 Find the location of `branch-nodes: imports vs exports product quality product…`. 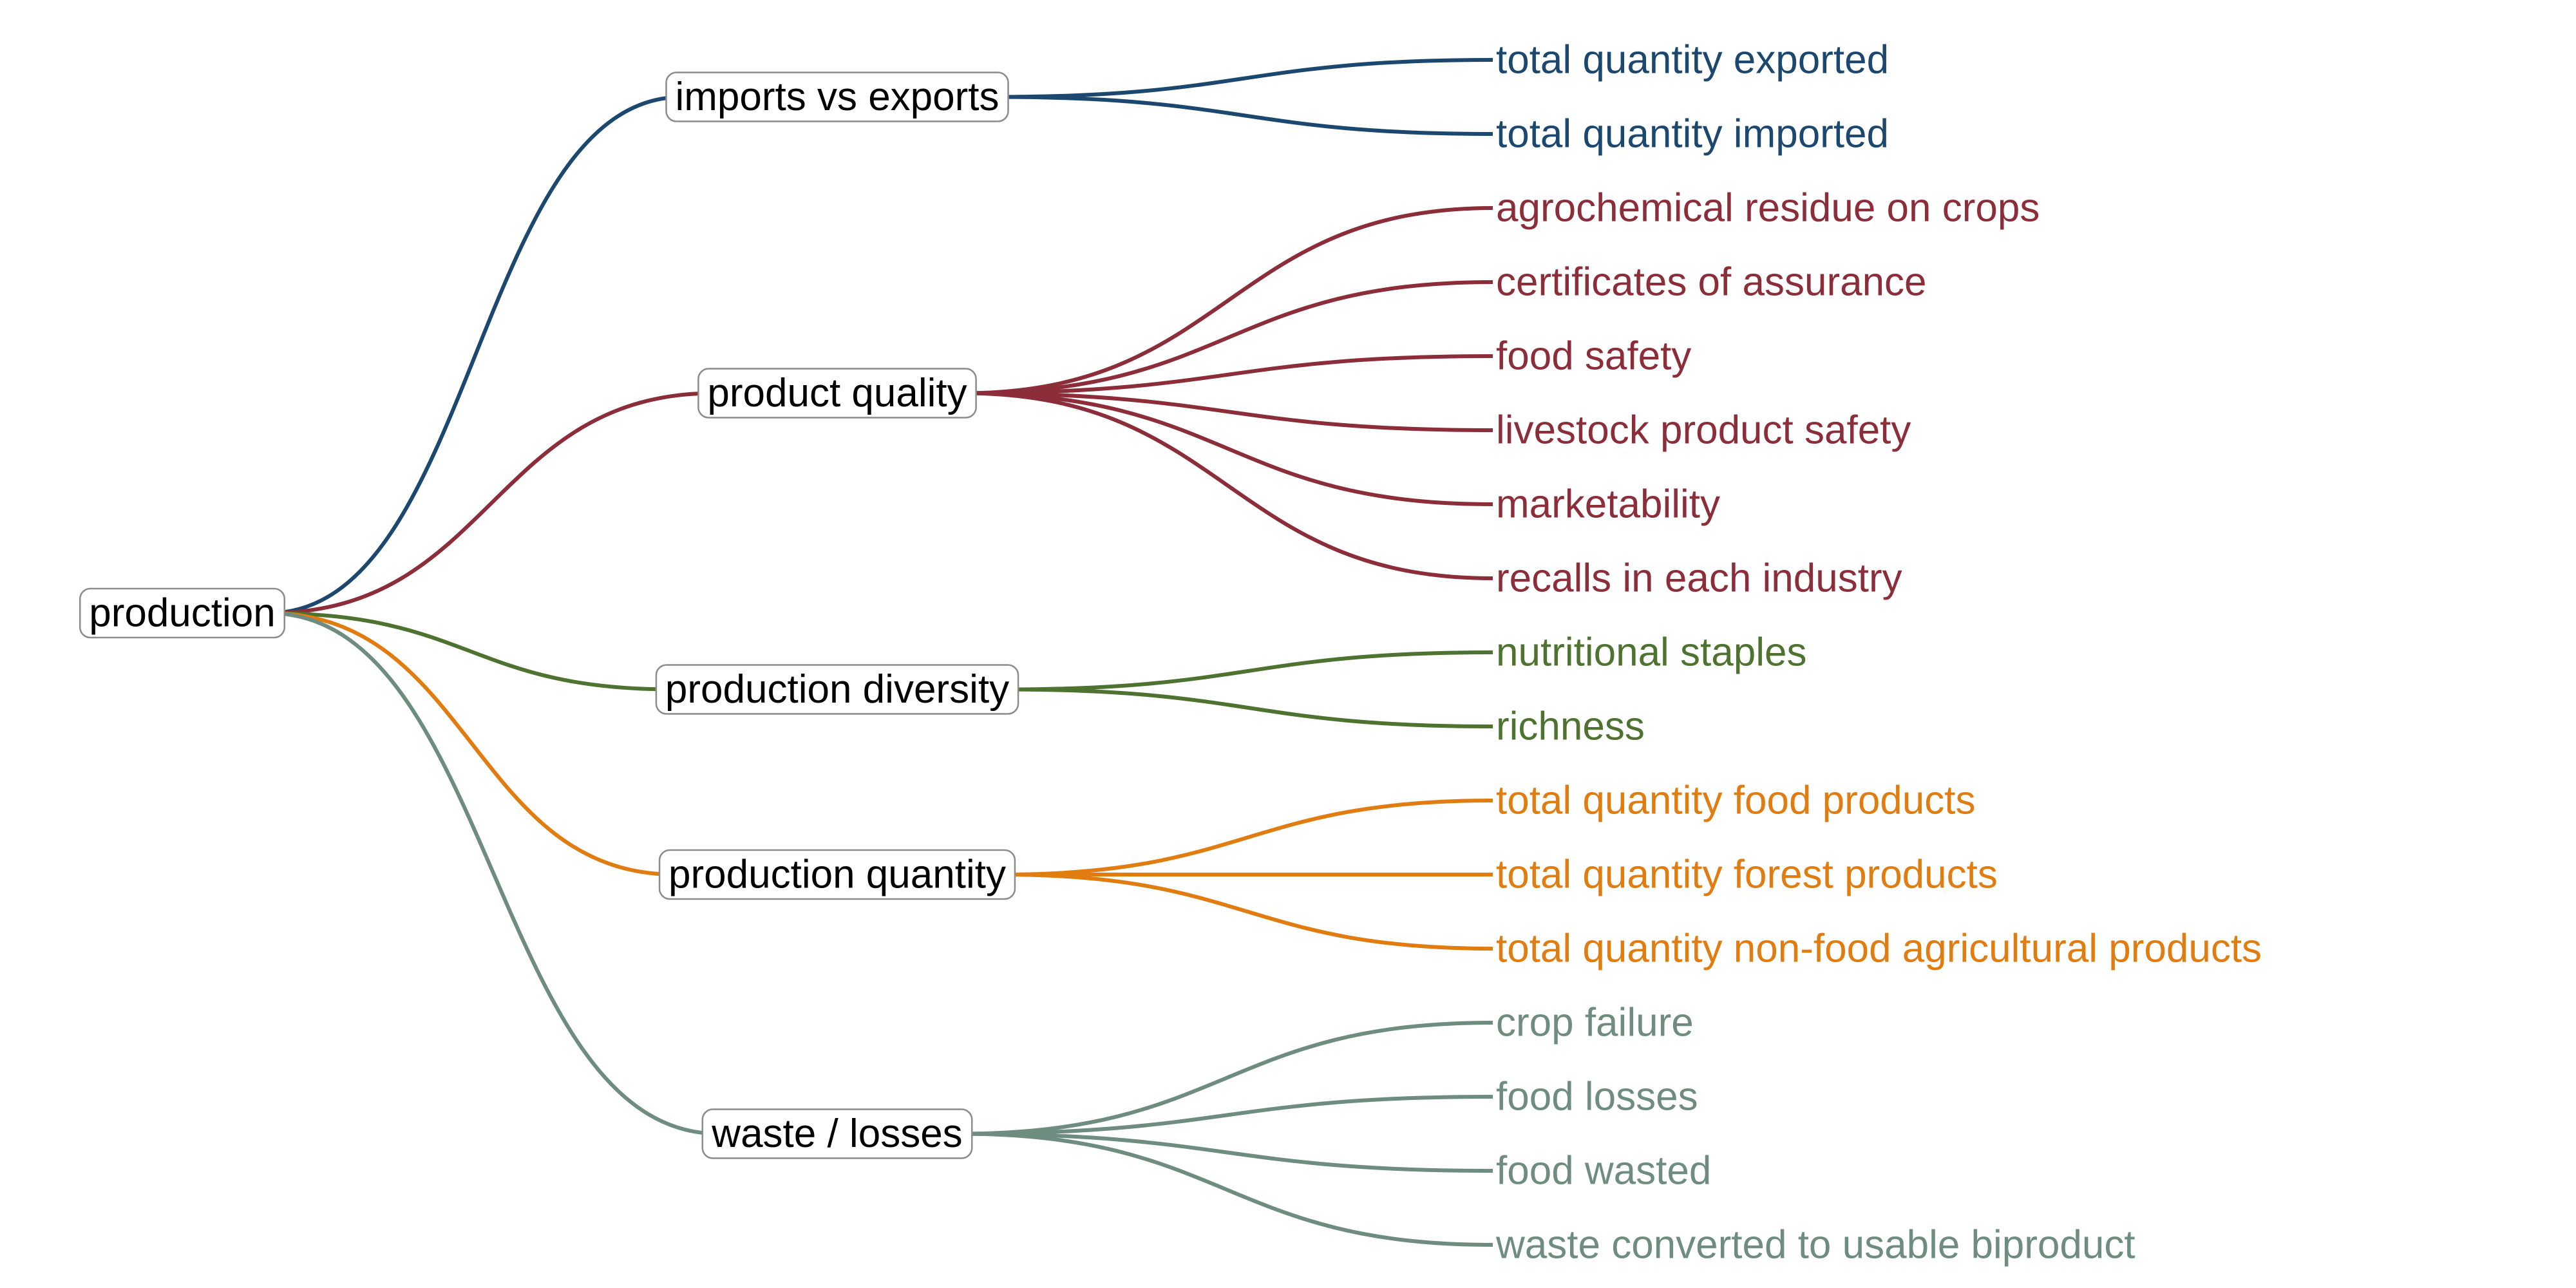

branch-nodes: imports vs exports product quality product… is located at coordinates (837, 615).